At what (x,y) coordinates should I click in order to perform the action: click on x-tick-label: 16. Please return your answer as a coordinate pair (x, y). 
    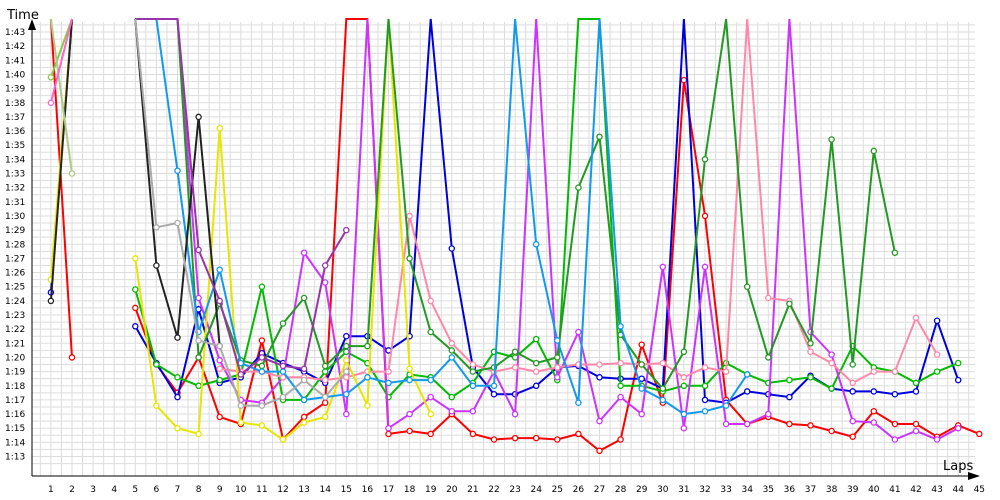
    Looking at the image, I should click on (368, 490).